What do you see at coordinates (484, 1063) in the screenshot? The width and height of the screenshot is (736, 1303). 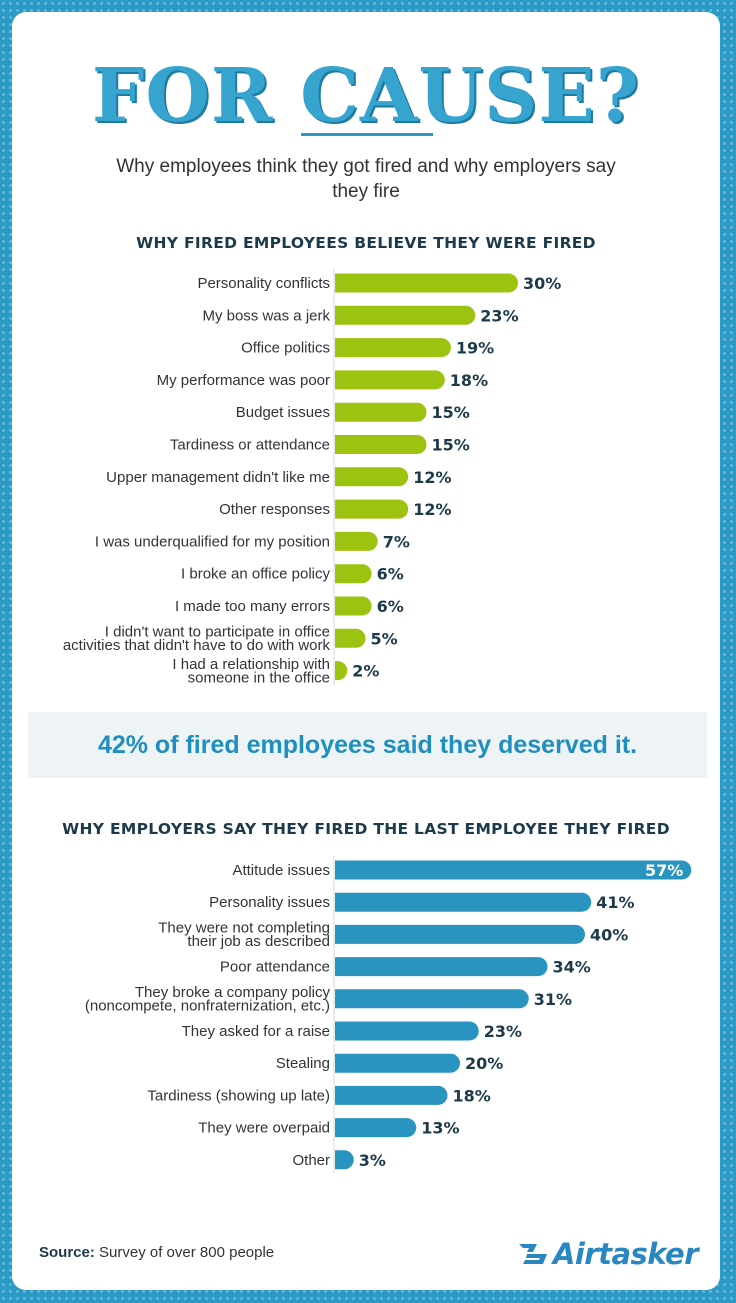 I see `value-label: 20%` at bounding box center [484, 1063].